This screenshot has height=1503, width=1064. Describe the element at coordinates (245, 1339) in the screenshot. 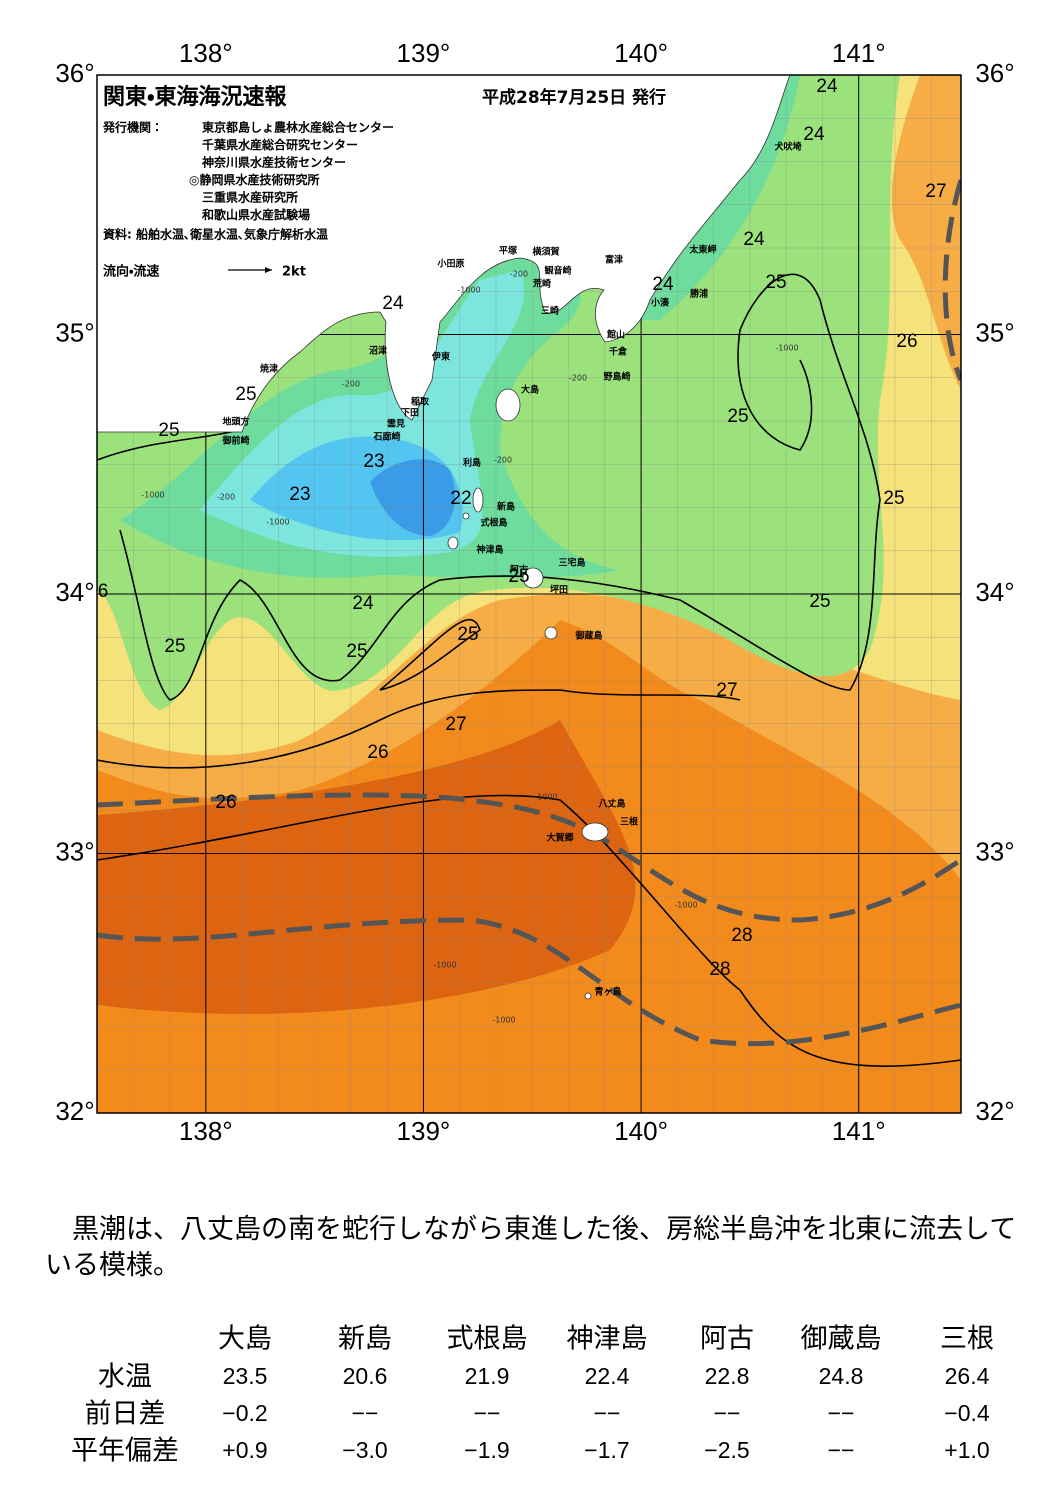

I see `table-header: 大島` at that location.